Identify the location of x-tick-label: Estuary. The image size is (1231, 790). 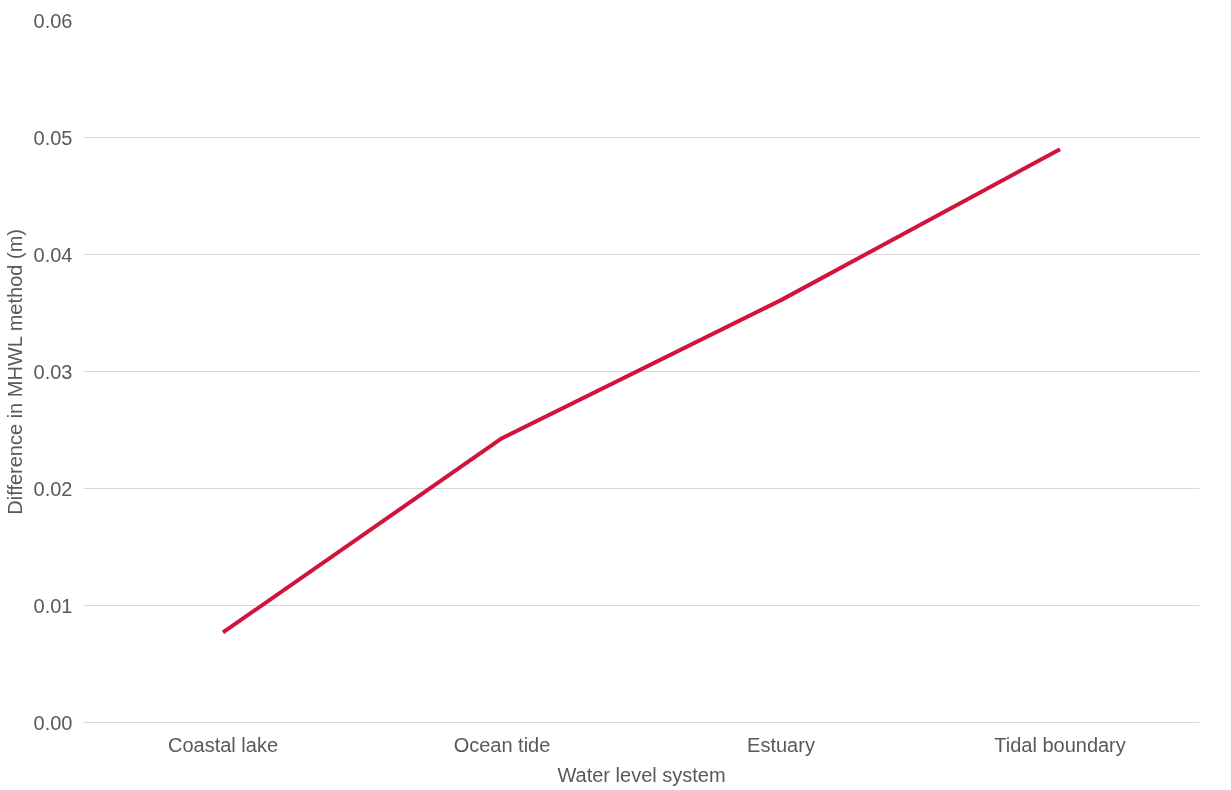
(781, 744).